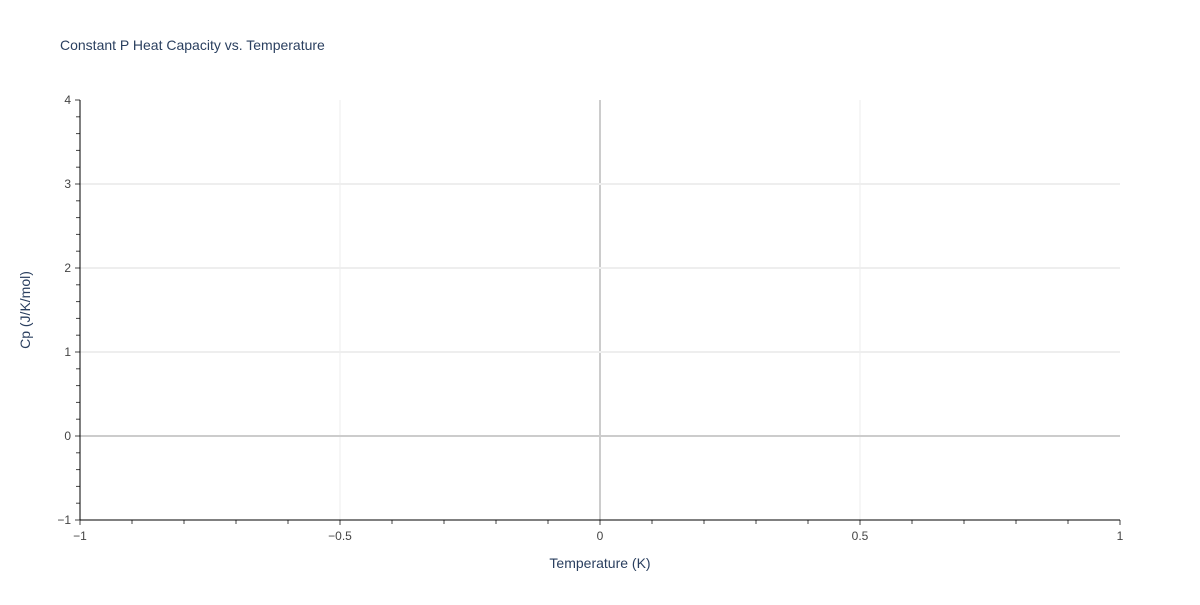 This screenshot has height=605, width=1200. I want to click on y-tick-label: −1, so click(64, 520).